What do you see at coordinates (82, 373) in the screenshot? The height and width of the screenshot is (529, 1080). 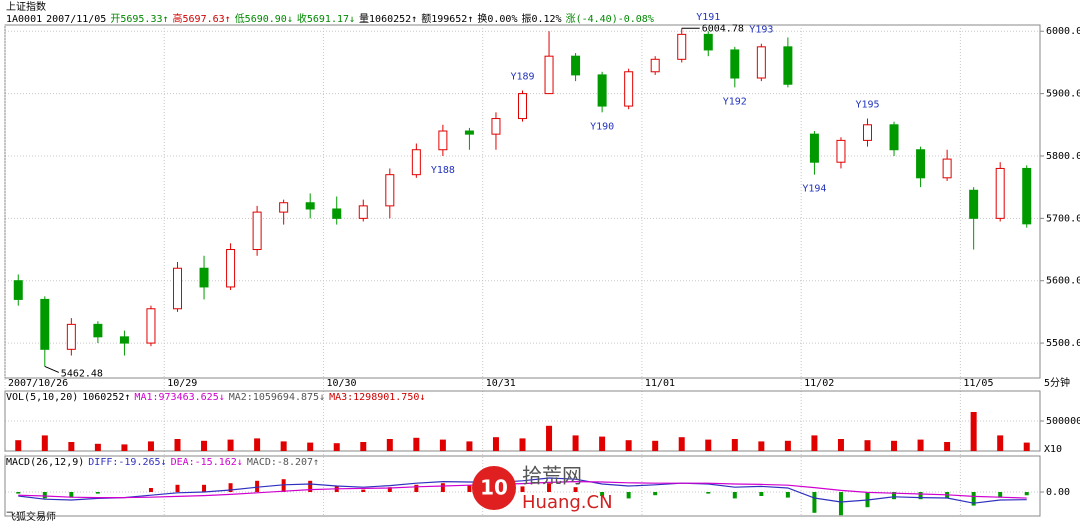 I see `low-label: 5462.48` at bounding box center [82, 373].